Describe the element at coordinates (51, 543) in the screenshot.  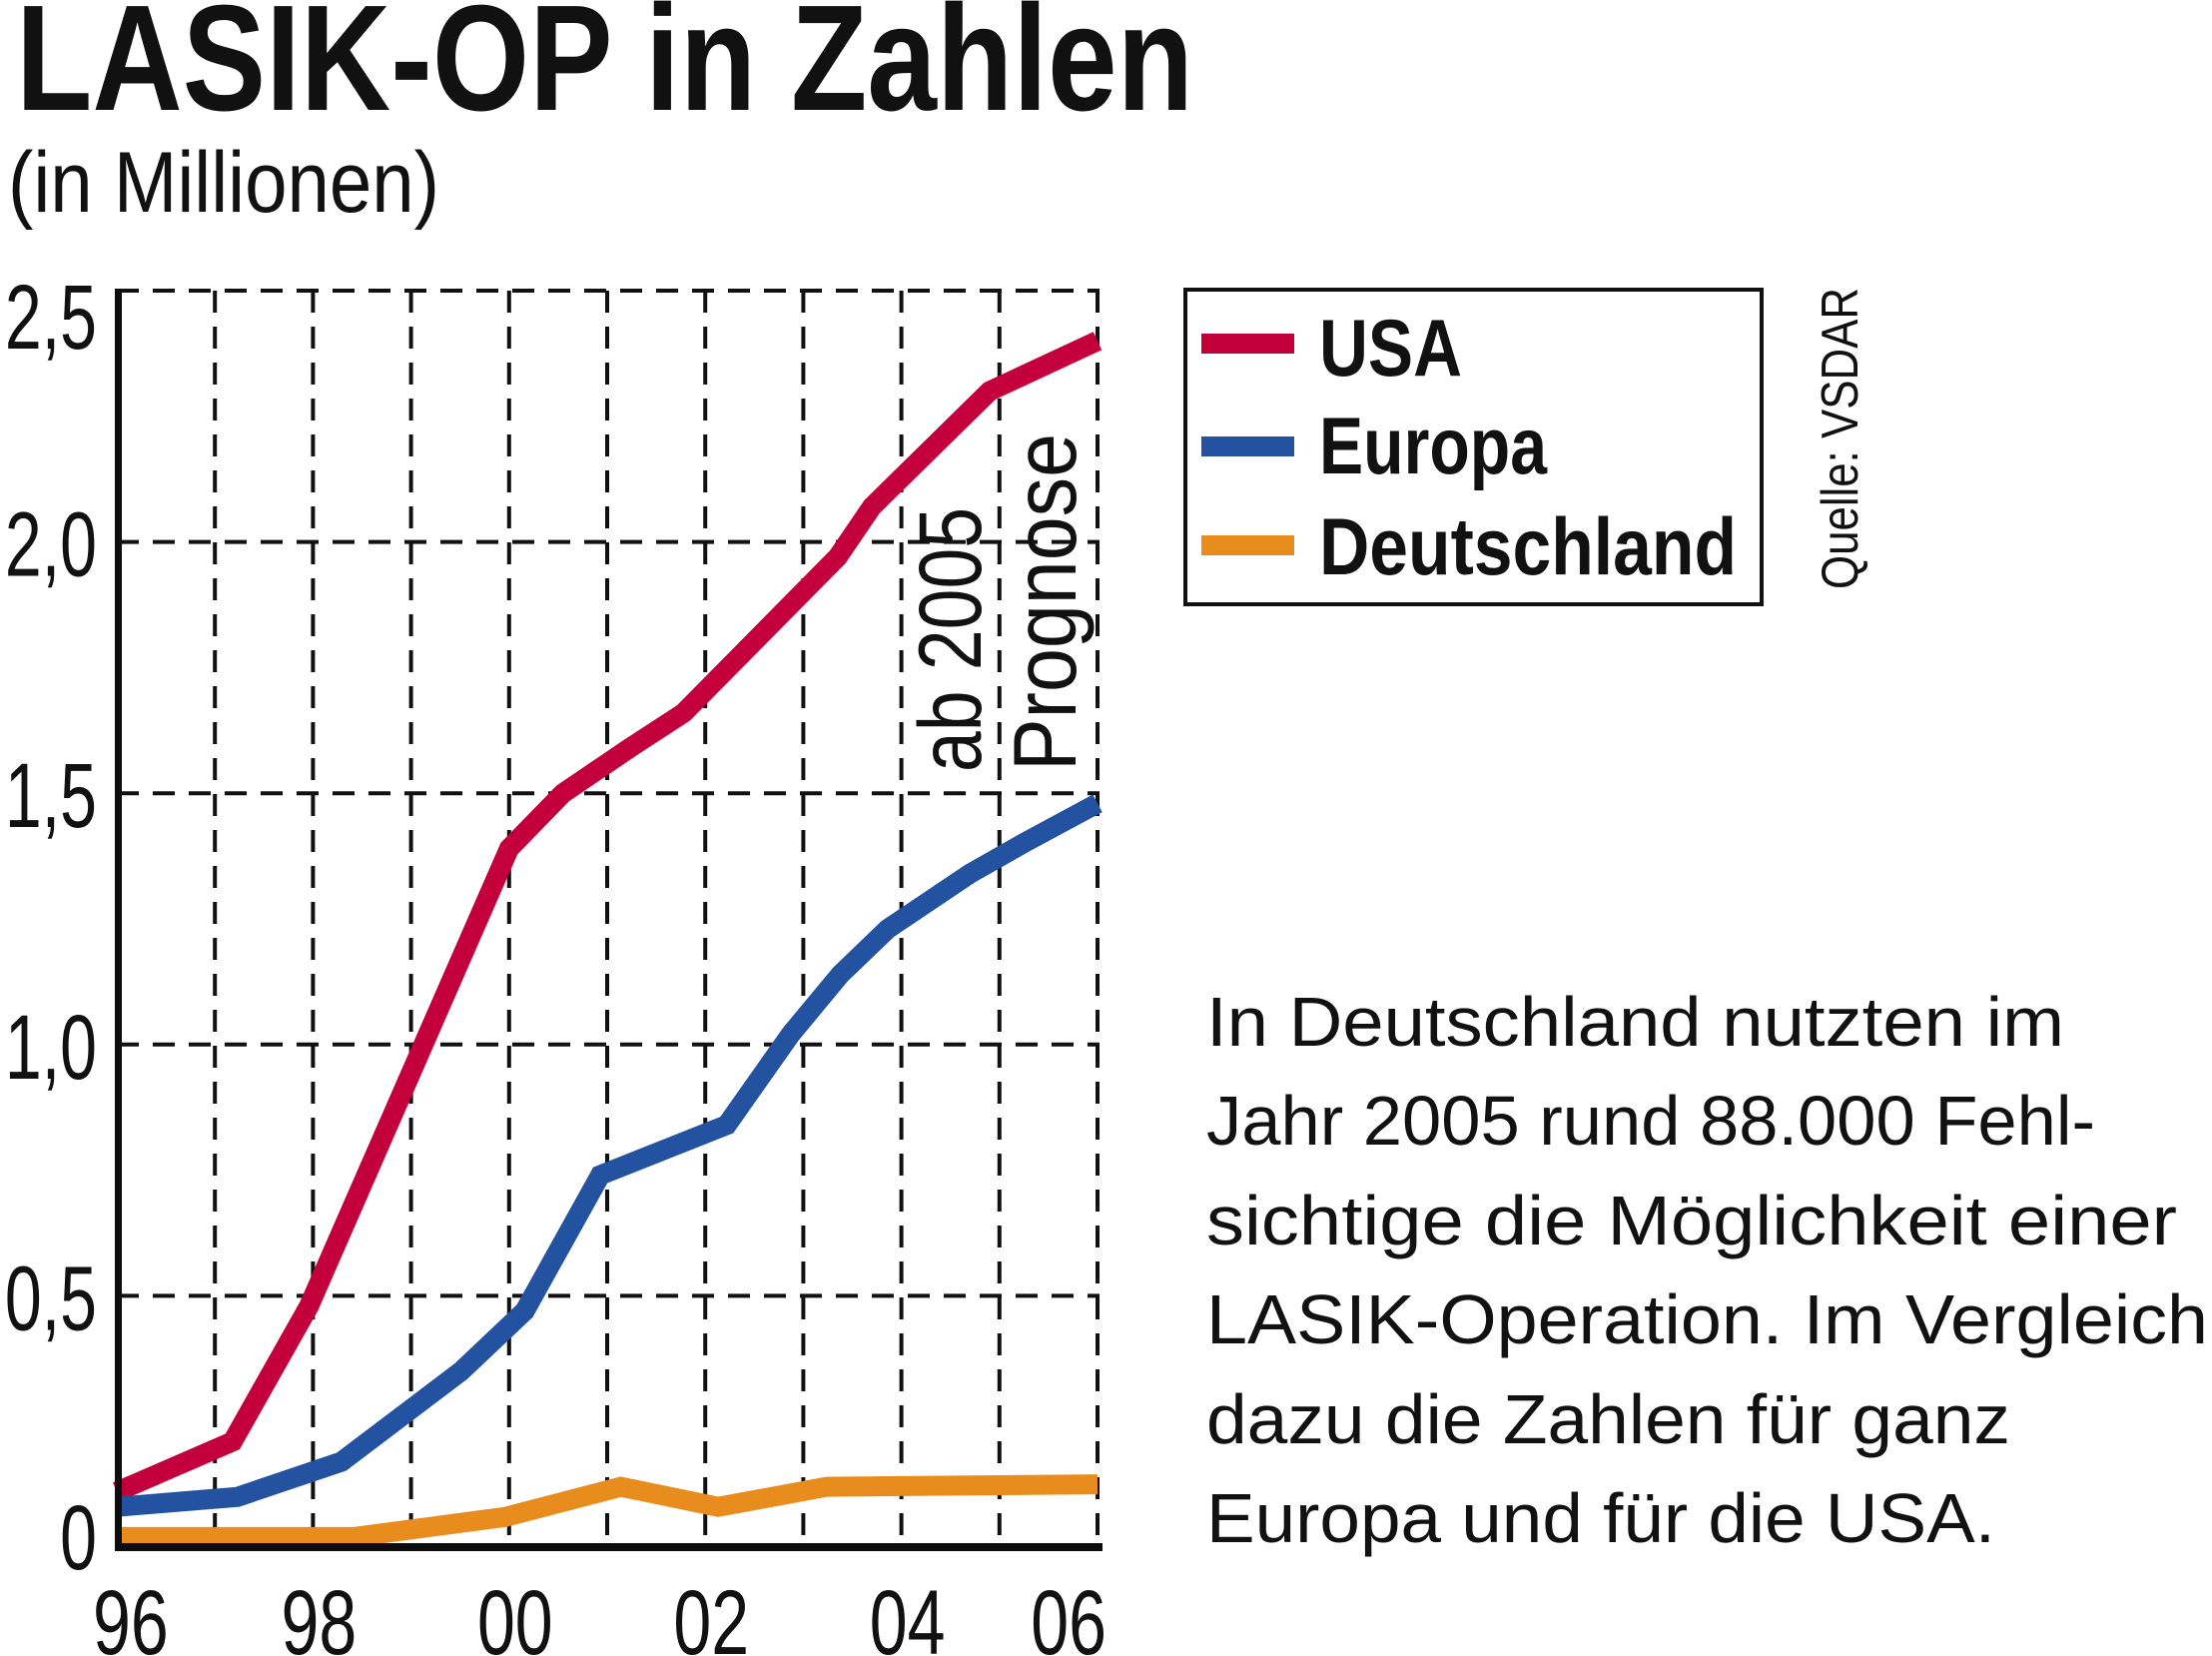
I see `y-tick-label: 2,0` at that location.